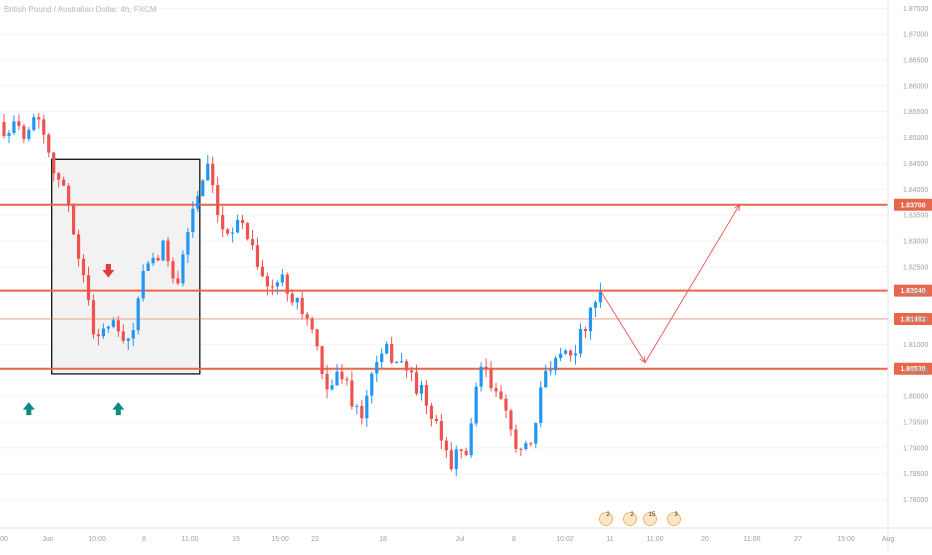 The width and height of the screenshot is (932, 555). What do you see at coordinates (912, 319) in the screenshot?
I see `level-label: 1.81492` at bounding box center [912, 319].